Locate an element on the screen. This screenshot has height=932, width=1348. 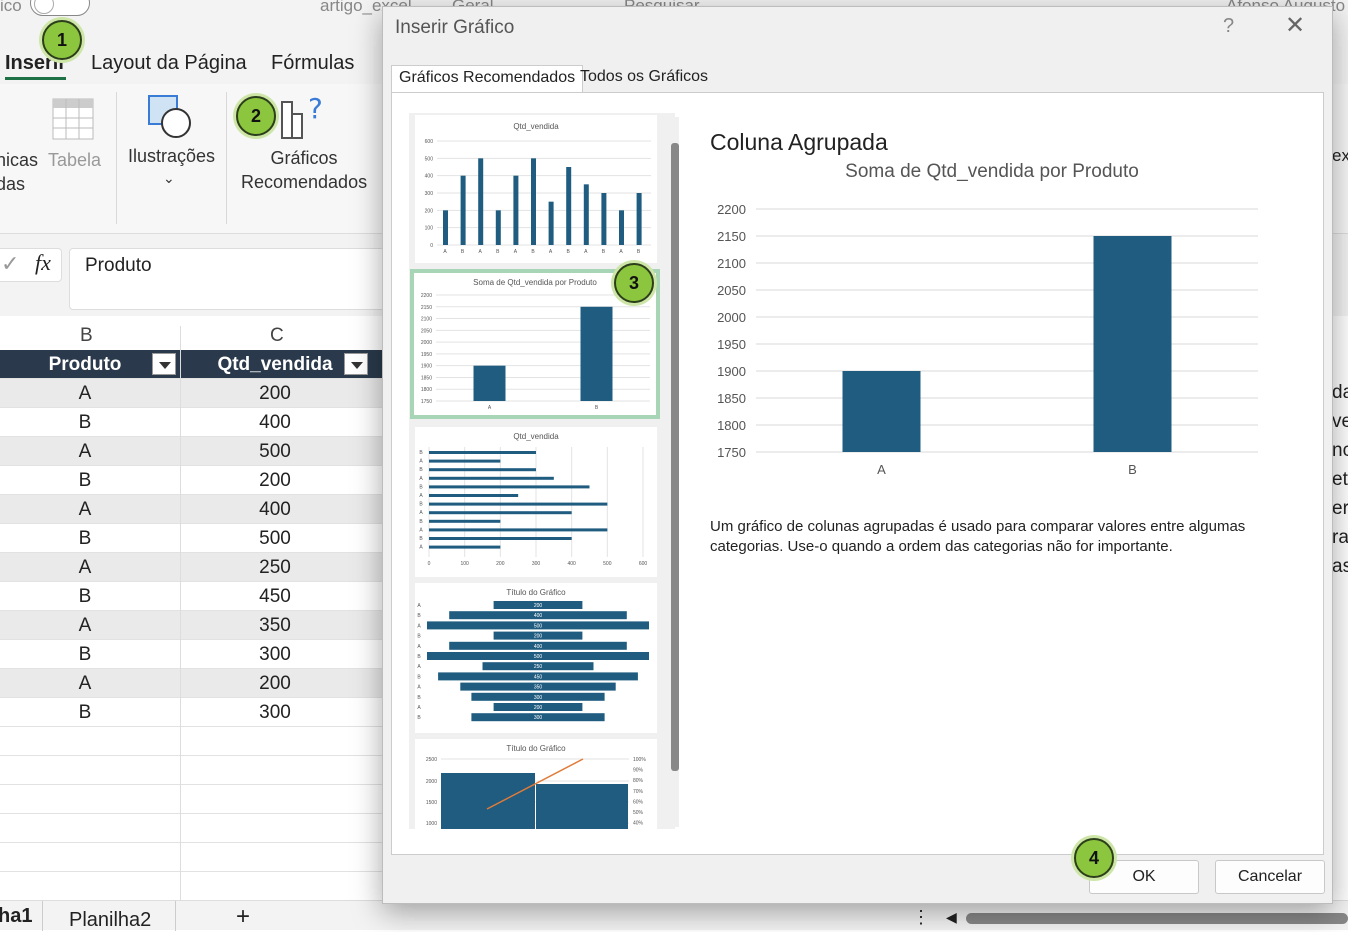
table-row: B 500 is located at coordinates (191, 538).